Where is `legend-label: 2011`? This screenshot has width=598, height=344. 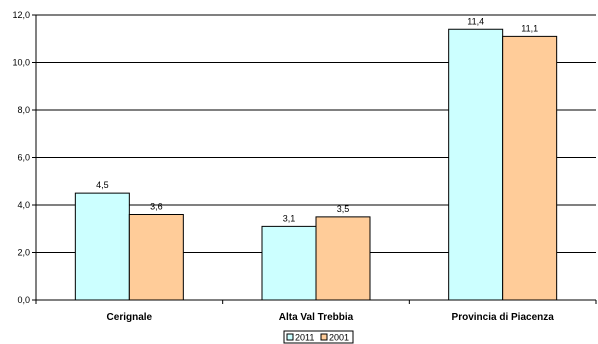
legend-label: 2011 is located at coordinates (304, 338).